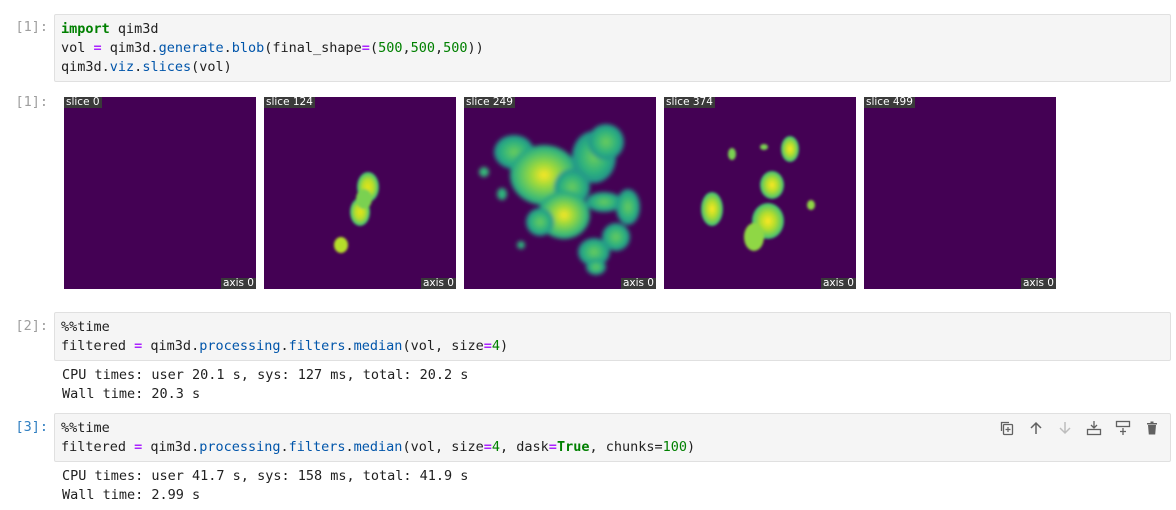  I want to click on code-token: import, so click(85, 29).